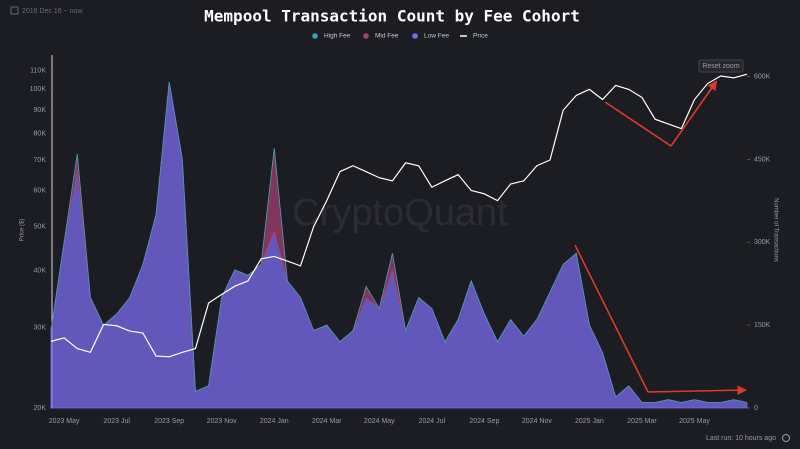 The image size is (800, 449). I want to click on y2-tick-label: 0, so click(756, 408).